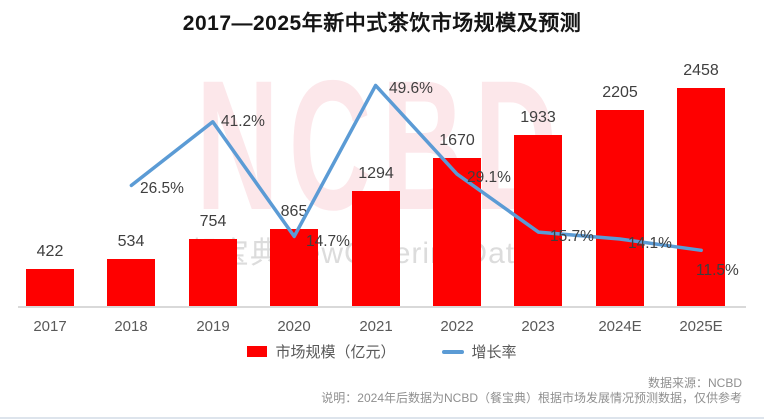 The image size is (764, 420). I want to click on growth-rate-label: 14.7%, so click(328, 241).